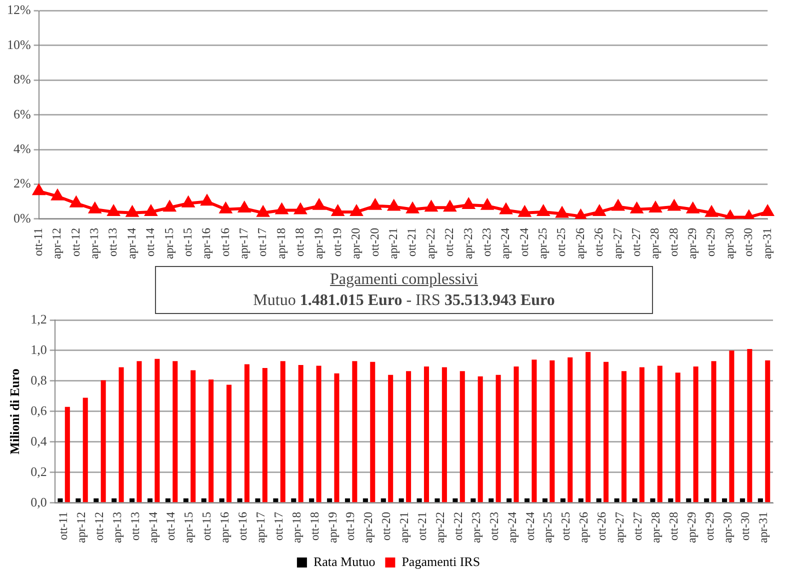 Image resolution: width=795 pixels, height=579 pixels. Describe the element at coordinates (278, 526) in the screenshot. I see `x-tick-label: ott-17` at that location.